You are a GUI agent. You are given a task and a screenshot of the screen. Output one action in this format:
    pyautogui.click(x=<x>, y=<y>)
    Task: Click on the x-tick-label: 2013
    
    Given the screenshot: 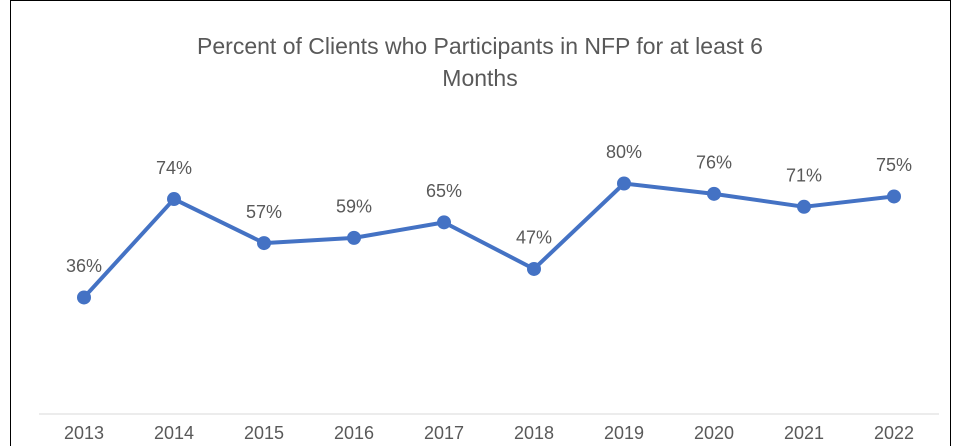 What is the action you would take?
    pyautogui.click(x=84, y=433)
    